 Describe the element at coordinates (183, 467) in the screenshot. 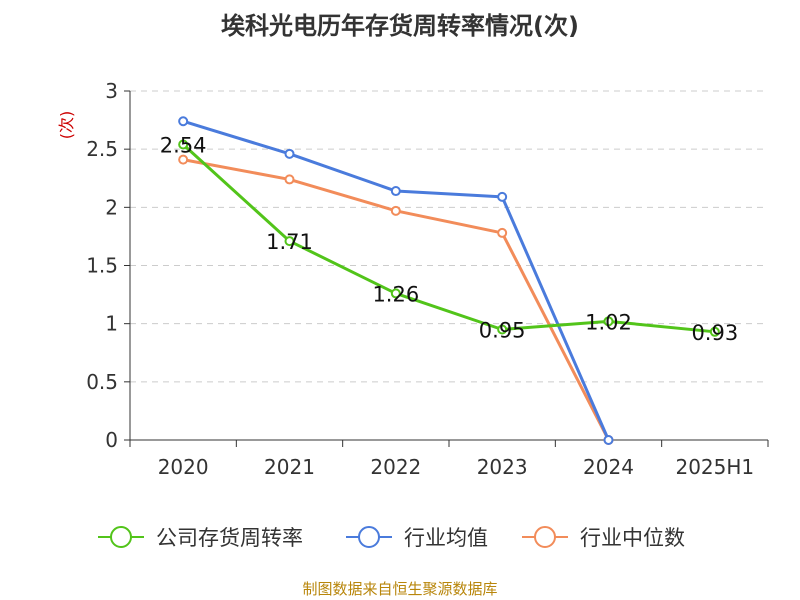

I see `x-tick-label: 2020` at that location.